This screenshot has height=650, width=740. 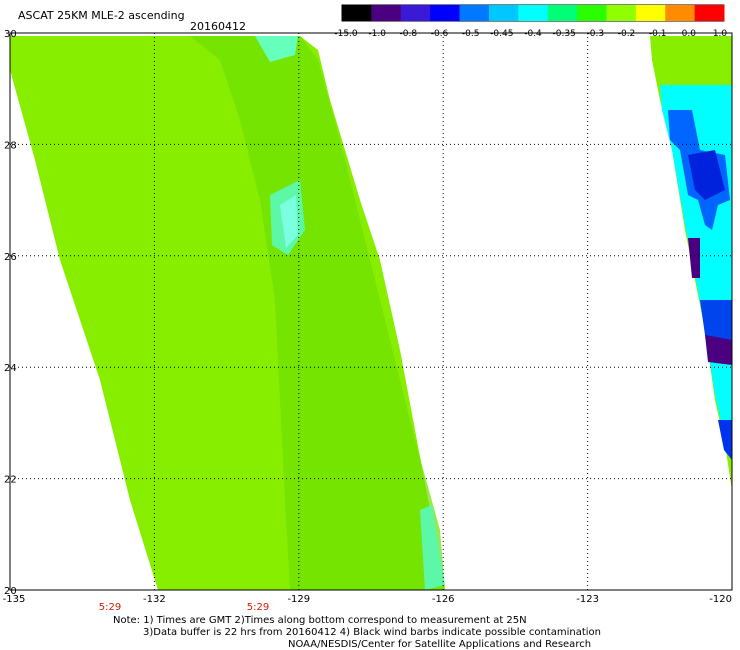 What do you see at coordinates (471, 34) in the screenshot?
I see `colorbar-label: -0.5` at bounding box center [471, 34].